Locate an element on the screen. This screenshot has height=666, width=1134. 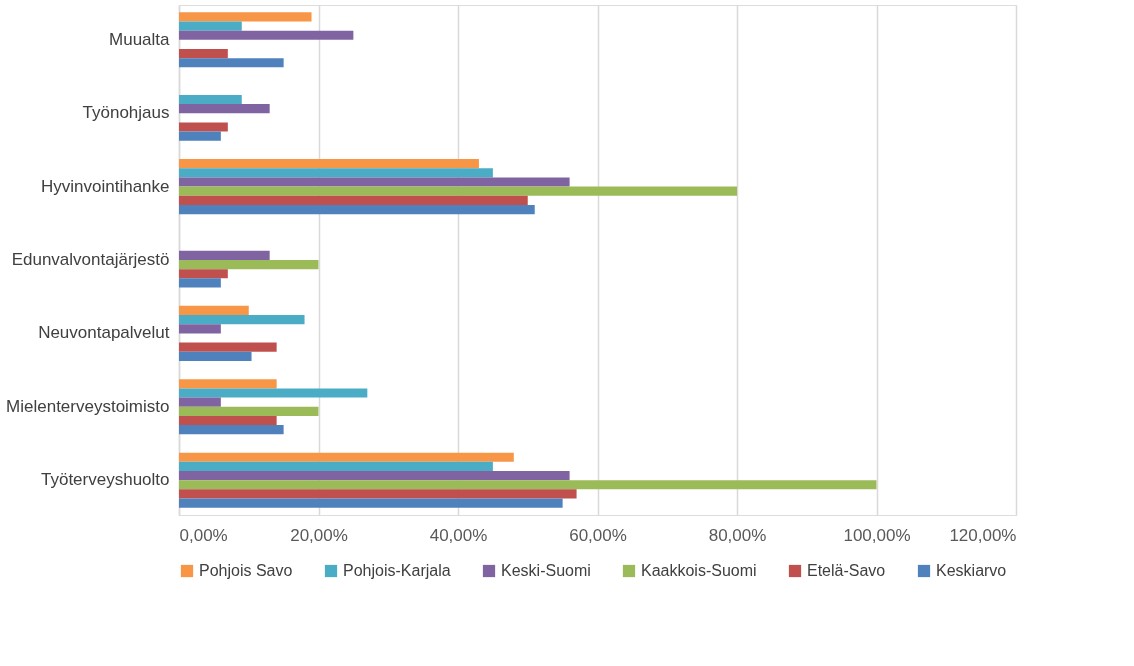
legend-label: Keski-Suomi is located at coordinates (546, 570).